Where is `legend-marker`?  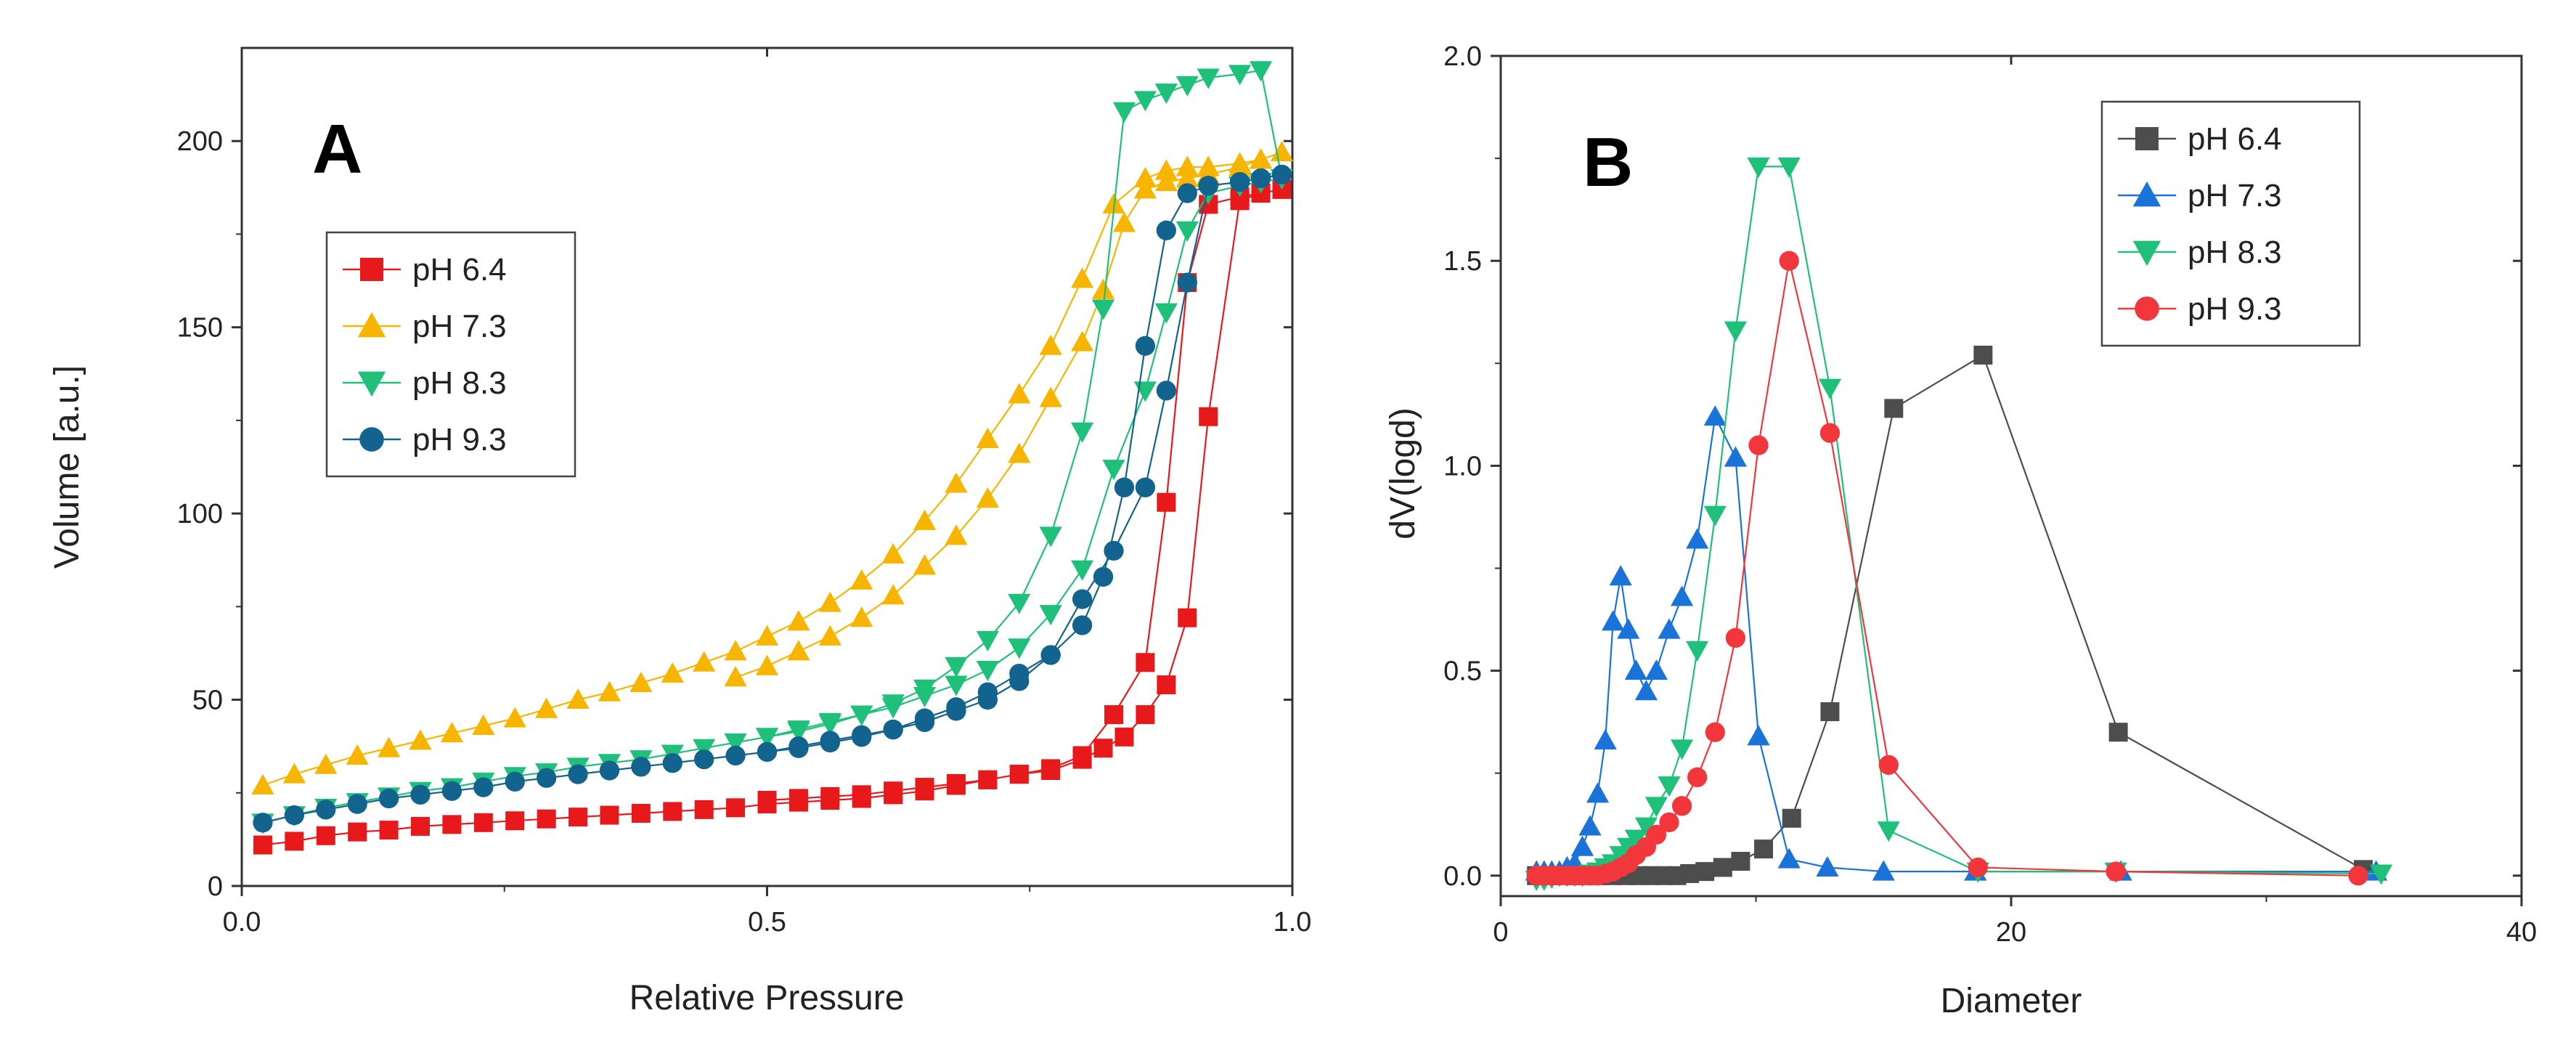
legend-marker is located at coordinates (371, 384).